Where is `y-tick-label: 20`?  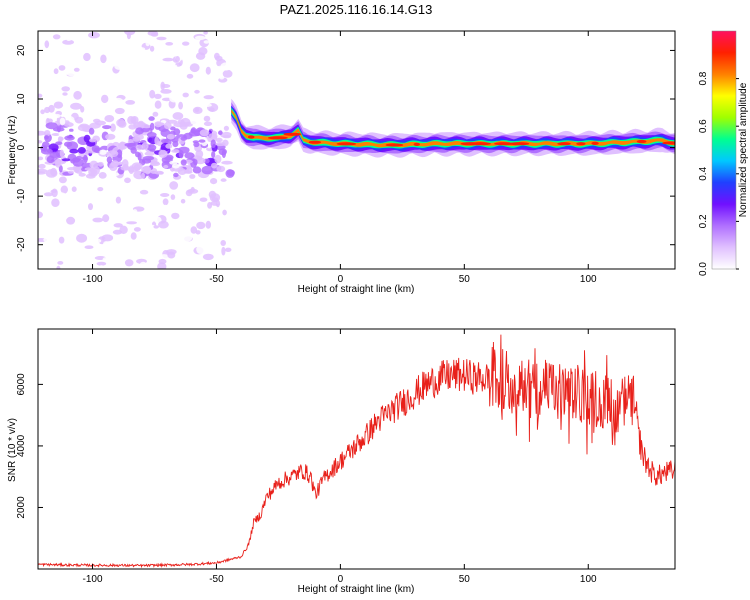
y-tick-label: 20 is located at coordinates (21, 50).